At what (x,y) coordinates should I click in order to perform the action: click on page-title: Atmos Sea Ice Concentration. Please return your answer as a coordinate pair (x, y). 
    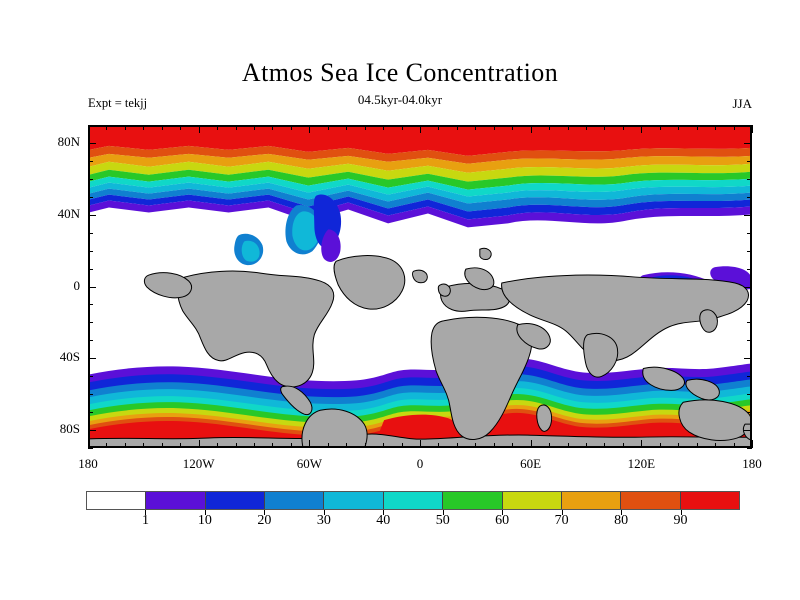
    Looking at the image, I should click on (400, 72).